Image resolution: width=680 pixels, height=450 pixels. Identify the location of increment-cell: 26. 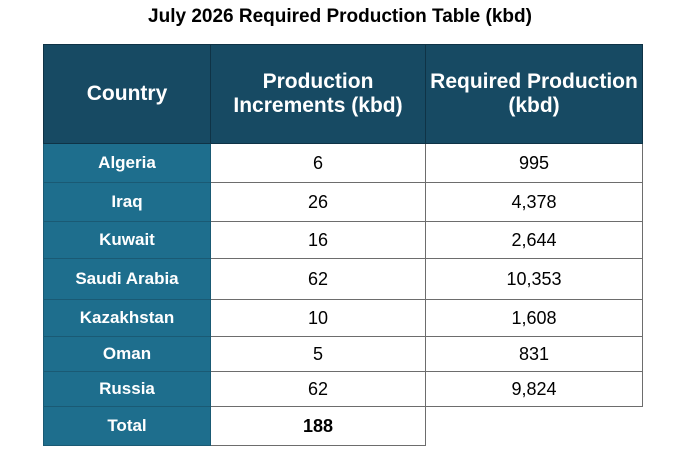
(318, 202).